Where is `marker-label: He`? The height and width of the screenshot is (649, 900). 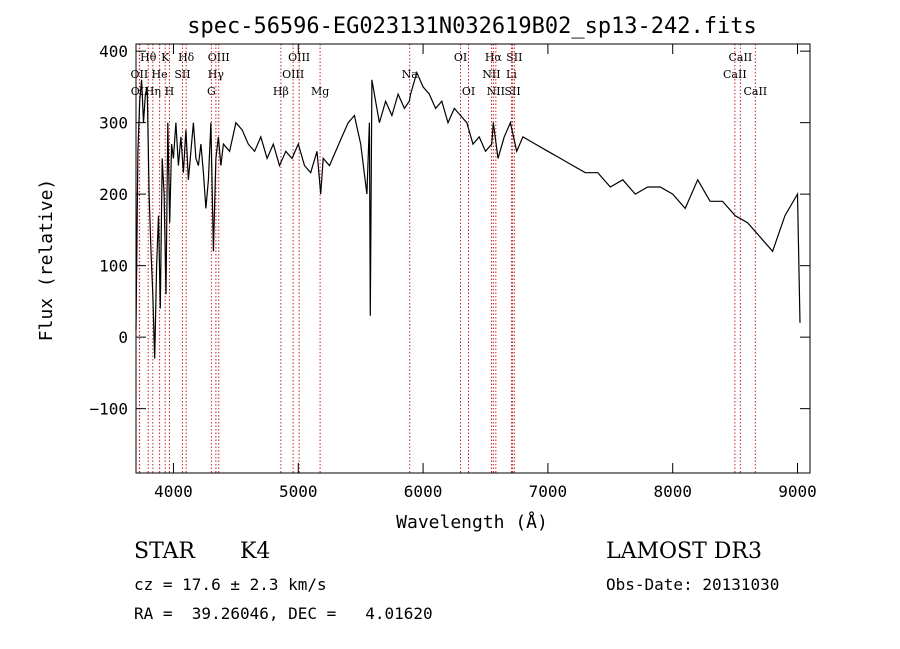 marker-label: He is located at coordinates (160, 74).